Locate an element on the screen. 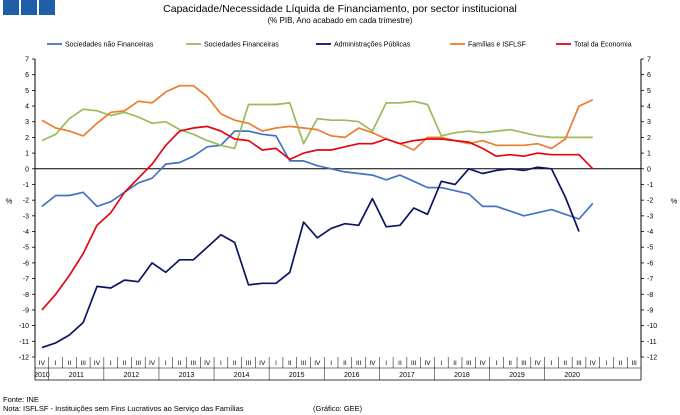  year-label: 2020 is located at coordinates (572, 375).